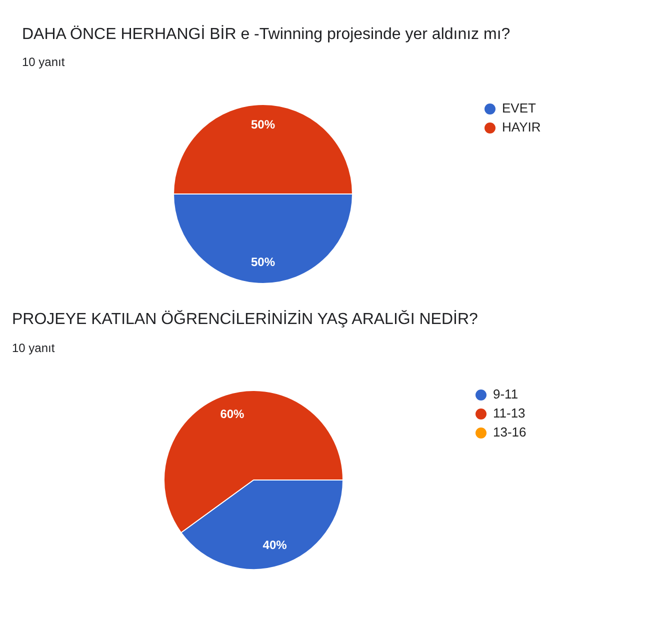 The image size is (648, 625). I want to click on chart-title: PROJEYE KATILAN ÖĞRENCİLERİNİZİN YAŞ ARALIĞI NEDİR?, so click(245, 320).